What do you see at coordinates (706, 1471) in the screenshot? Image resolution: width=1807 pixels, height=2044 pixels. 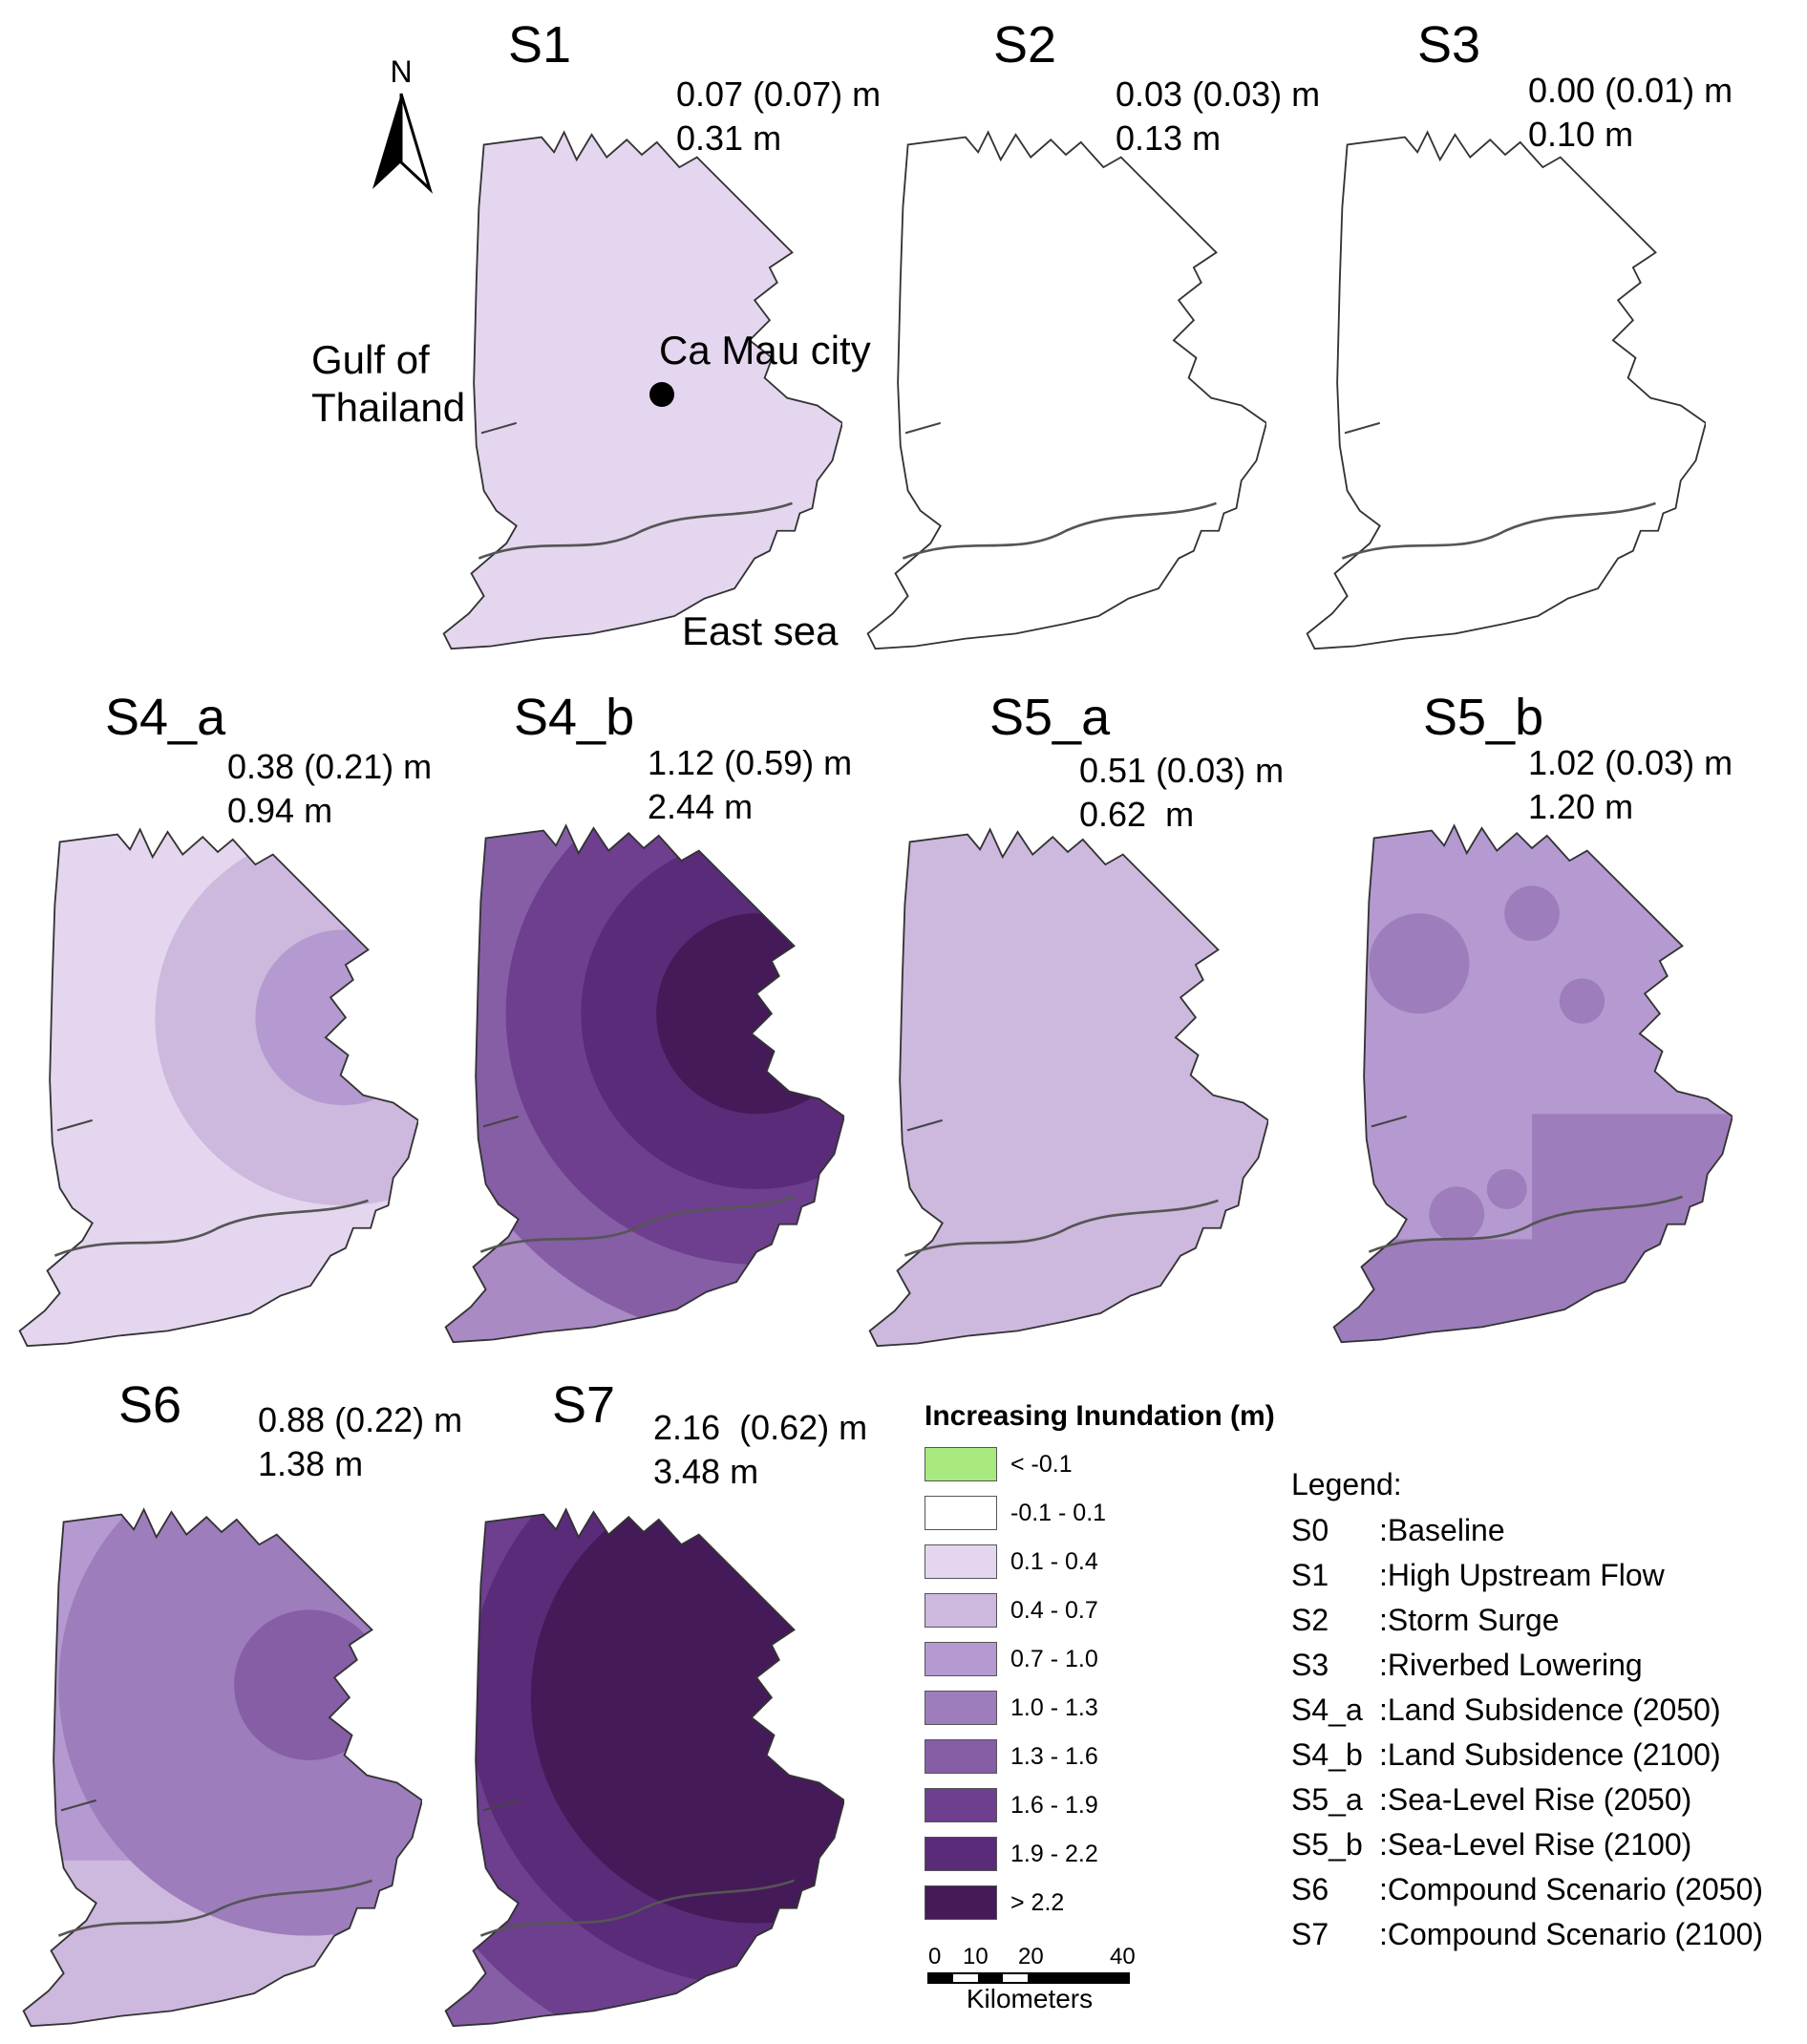 I see `panel-stat-max: 3.48 m` at bounding box center [706, 1471].